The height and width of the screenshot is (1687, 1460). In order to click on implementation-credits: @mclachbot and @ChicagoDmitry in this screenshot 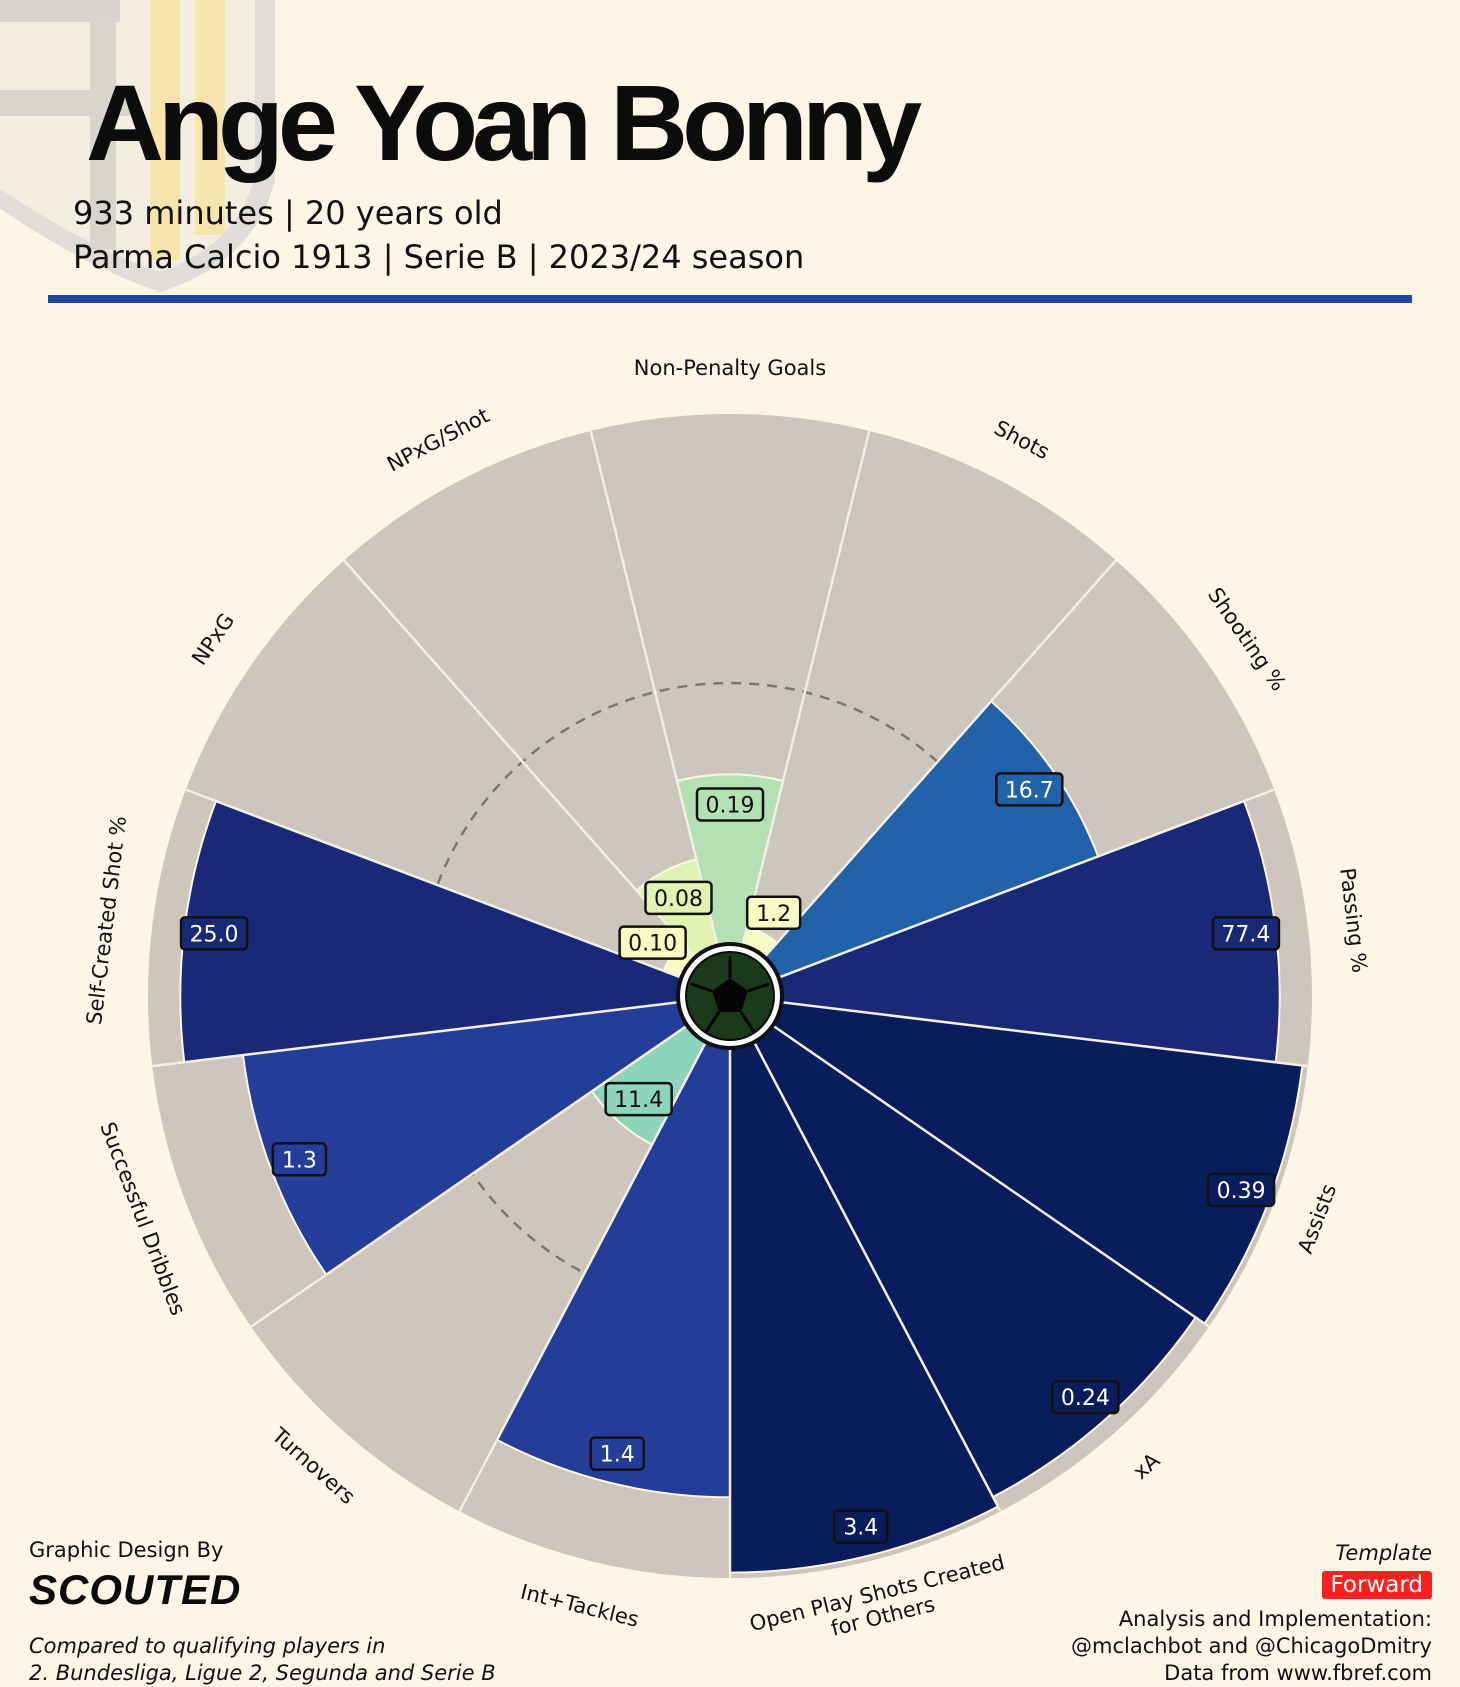, I will do `click(1251, 1646)`.